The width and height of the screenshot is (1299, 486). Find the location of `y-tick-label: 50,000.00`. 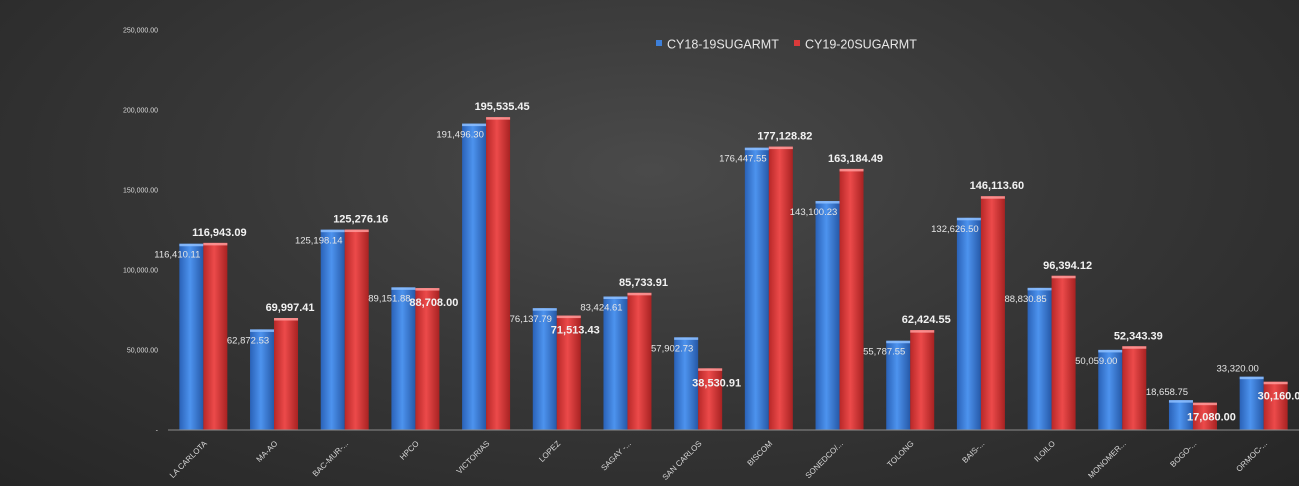

y-tick-label: 50,000.00 is located at coordinates (142, 351).